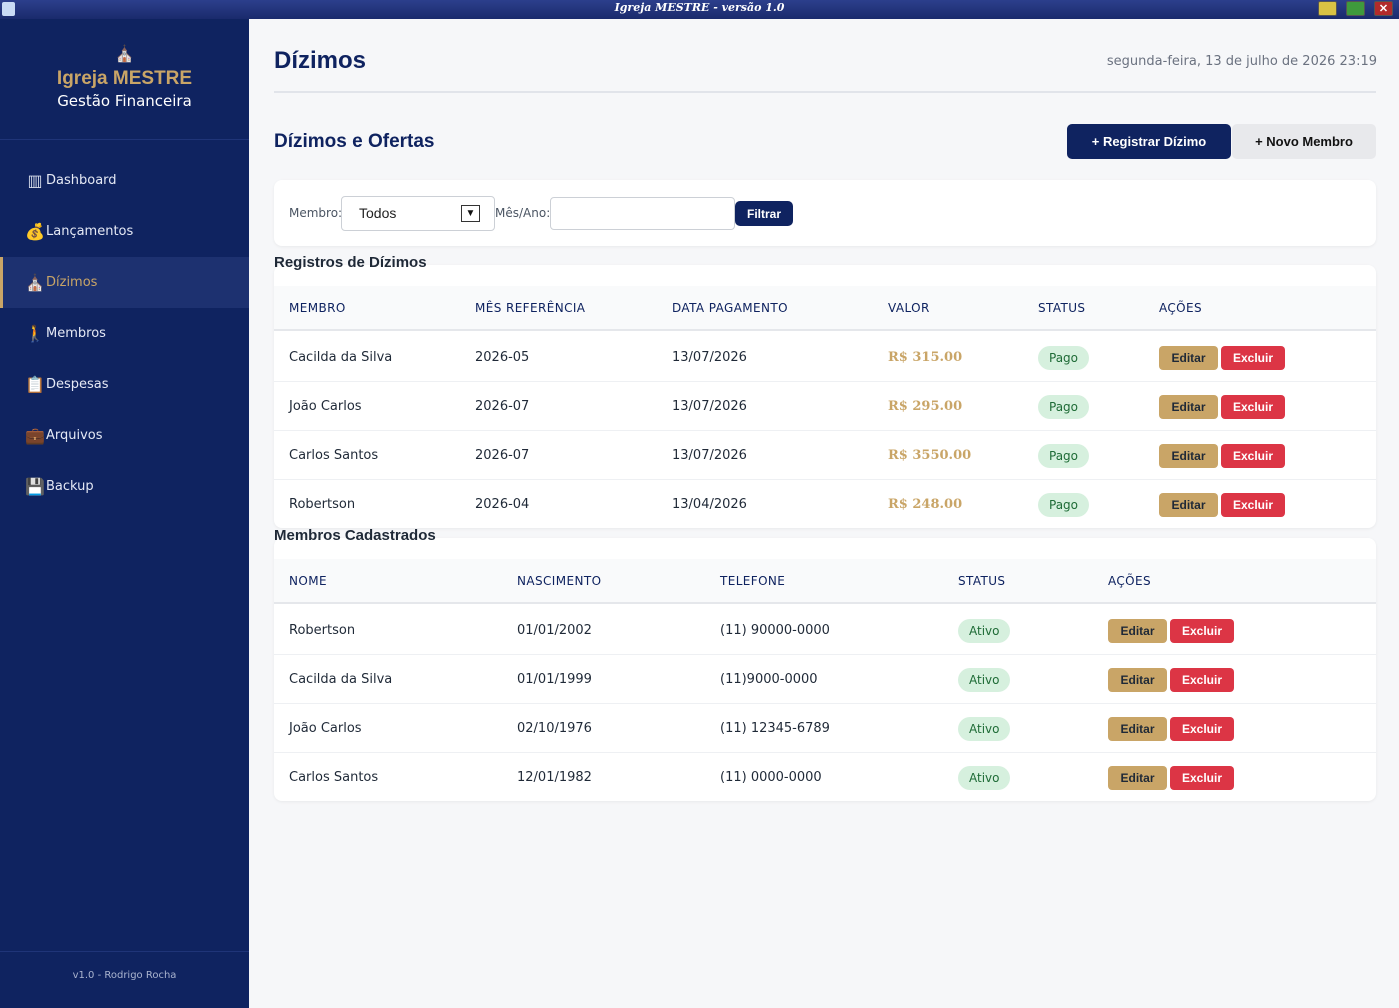 This screenshot has width=1399, height=1008. I want to click on floppy-icon: 💾, so click(35, 486).